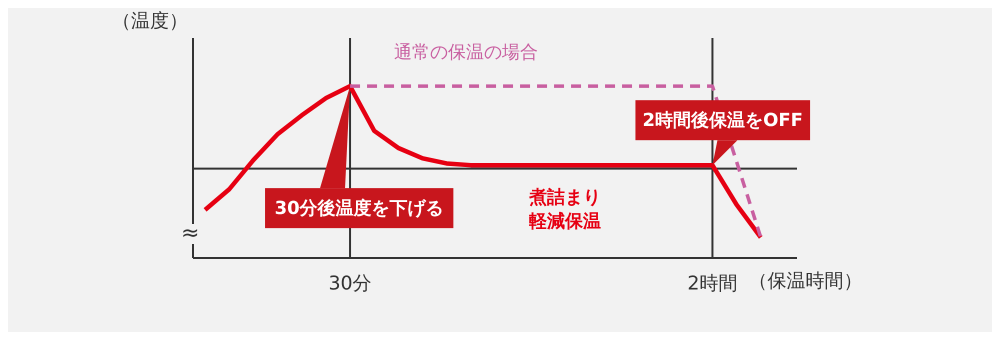 This screenshot has width=1000, height=340. Describe the element at coordinates (190, 233) in the screenshot. I see `annotation: ≈` at that location.